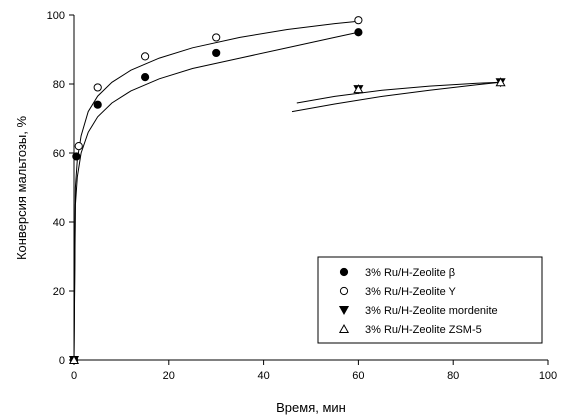  What do you see at coordinates (358, 376) in the screenshot?
I see `x-tick-label: 60` at bounding box center [358, 376].